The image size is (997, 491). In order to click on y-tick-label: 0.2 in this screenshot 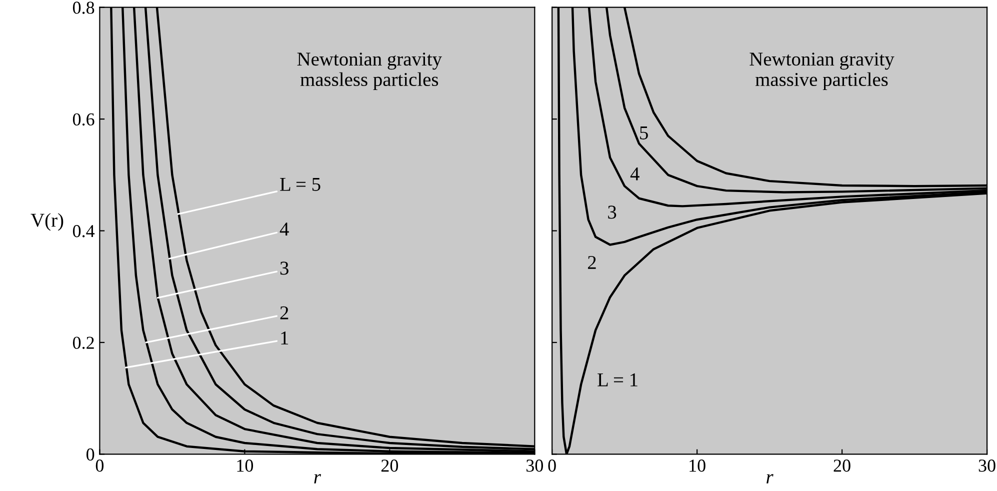, I will do `click(83, 342)`.